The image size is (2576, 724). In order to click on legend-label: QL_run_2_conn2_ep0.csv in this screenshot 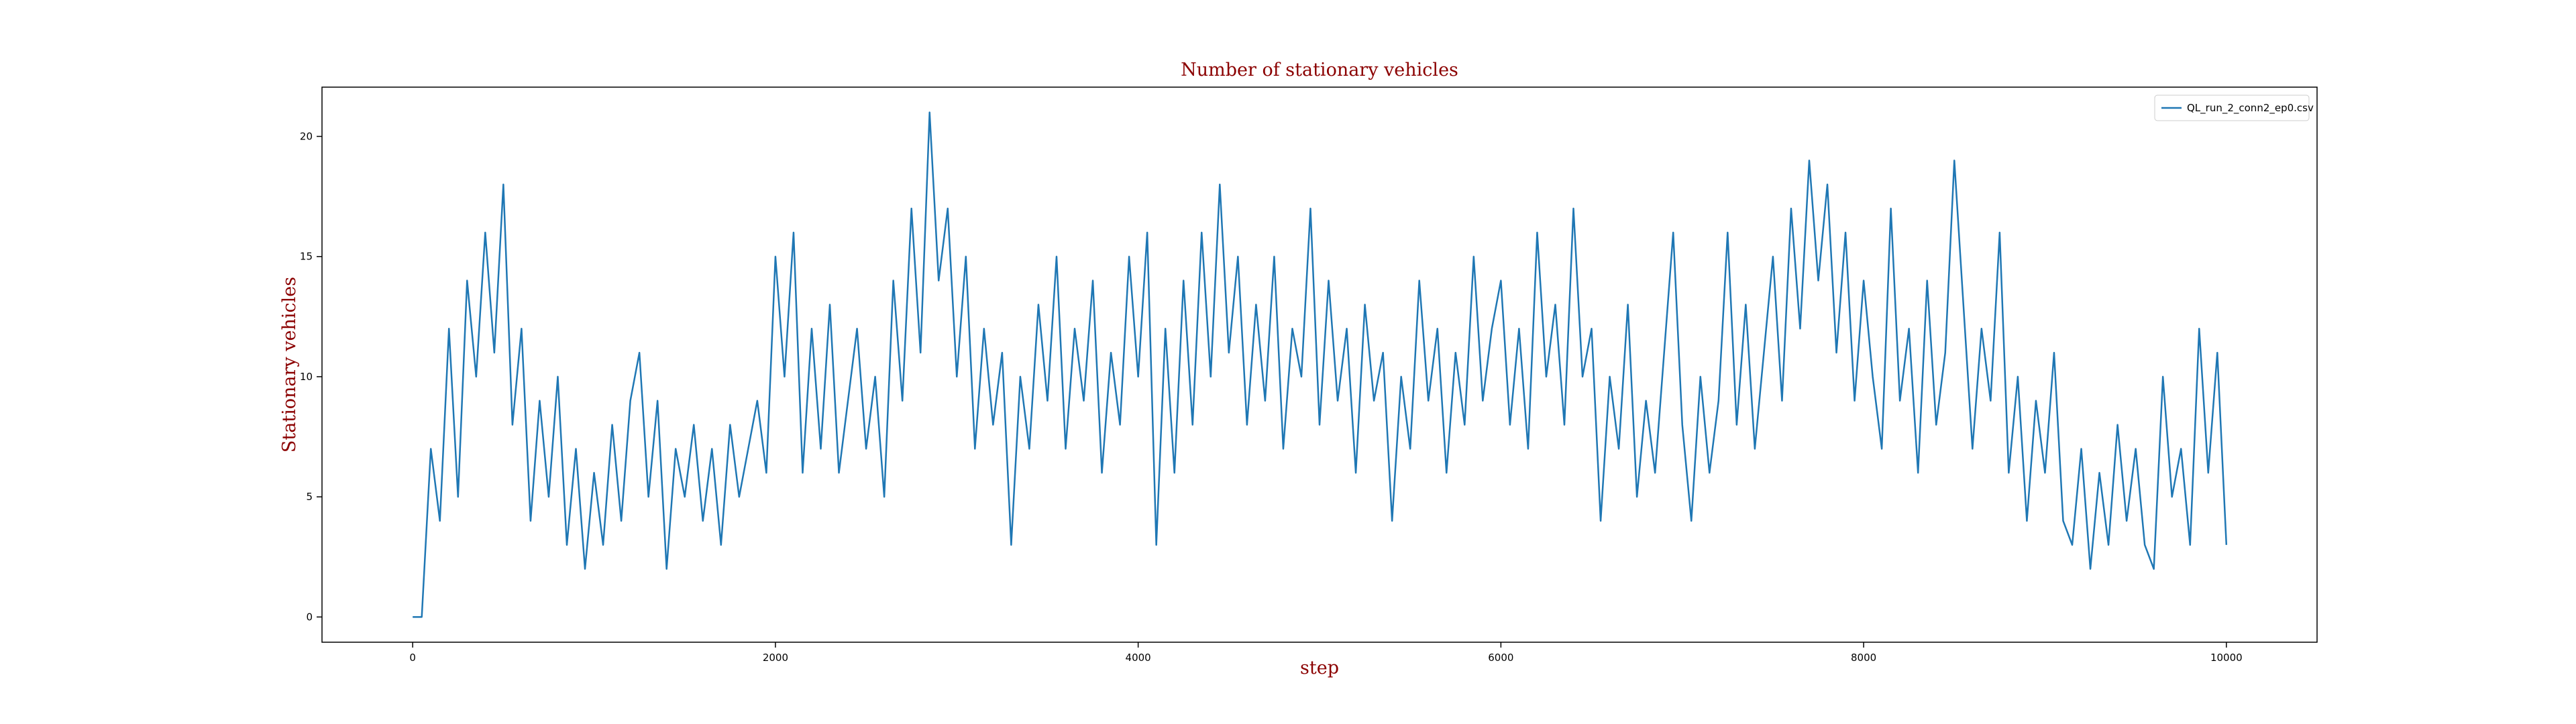, I will do `click(2250, 108)`.